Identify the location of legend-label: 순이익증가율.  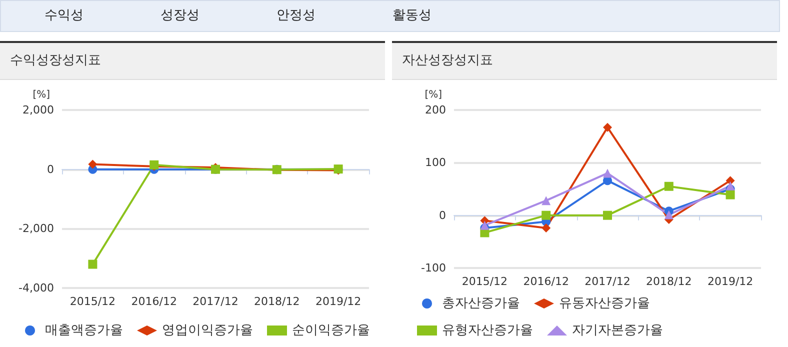
(331, 330).